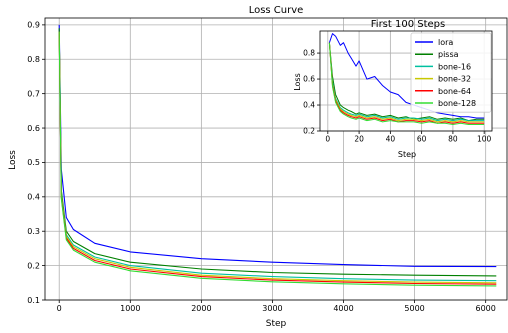 The width and height of the screenshot is (508, 333). I want to click on inset-chart-title: First 100 Steps, so click(408, 24).